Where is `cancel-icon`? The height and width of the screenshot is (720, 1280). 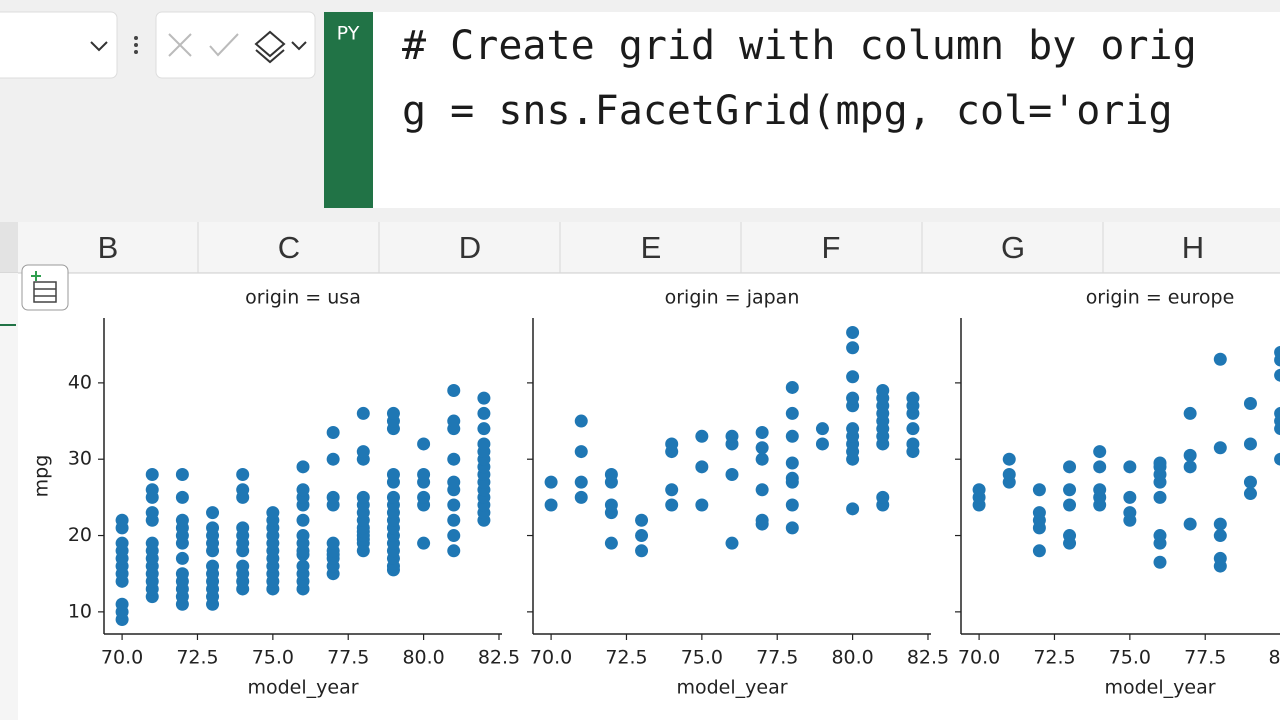
cancel-icon is located at coordinates (180, 45).